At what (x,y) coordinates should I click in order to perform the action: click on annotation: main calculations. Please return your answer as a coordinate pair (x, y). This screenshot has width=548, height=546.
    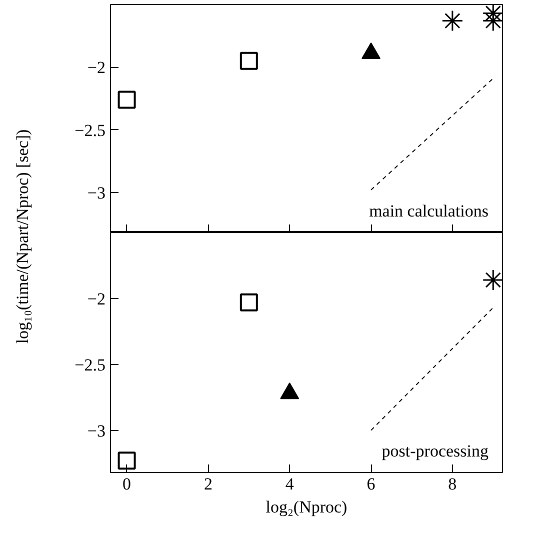
    Looking at the image, I should click on (429, 211).